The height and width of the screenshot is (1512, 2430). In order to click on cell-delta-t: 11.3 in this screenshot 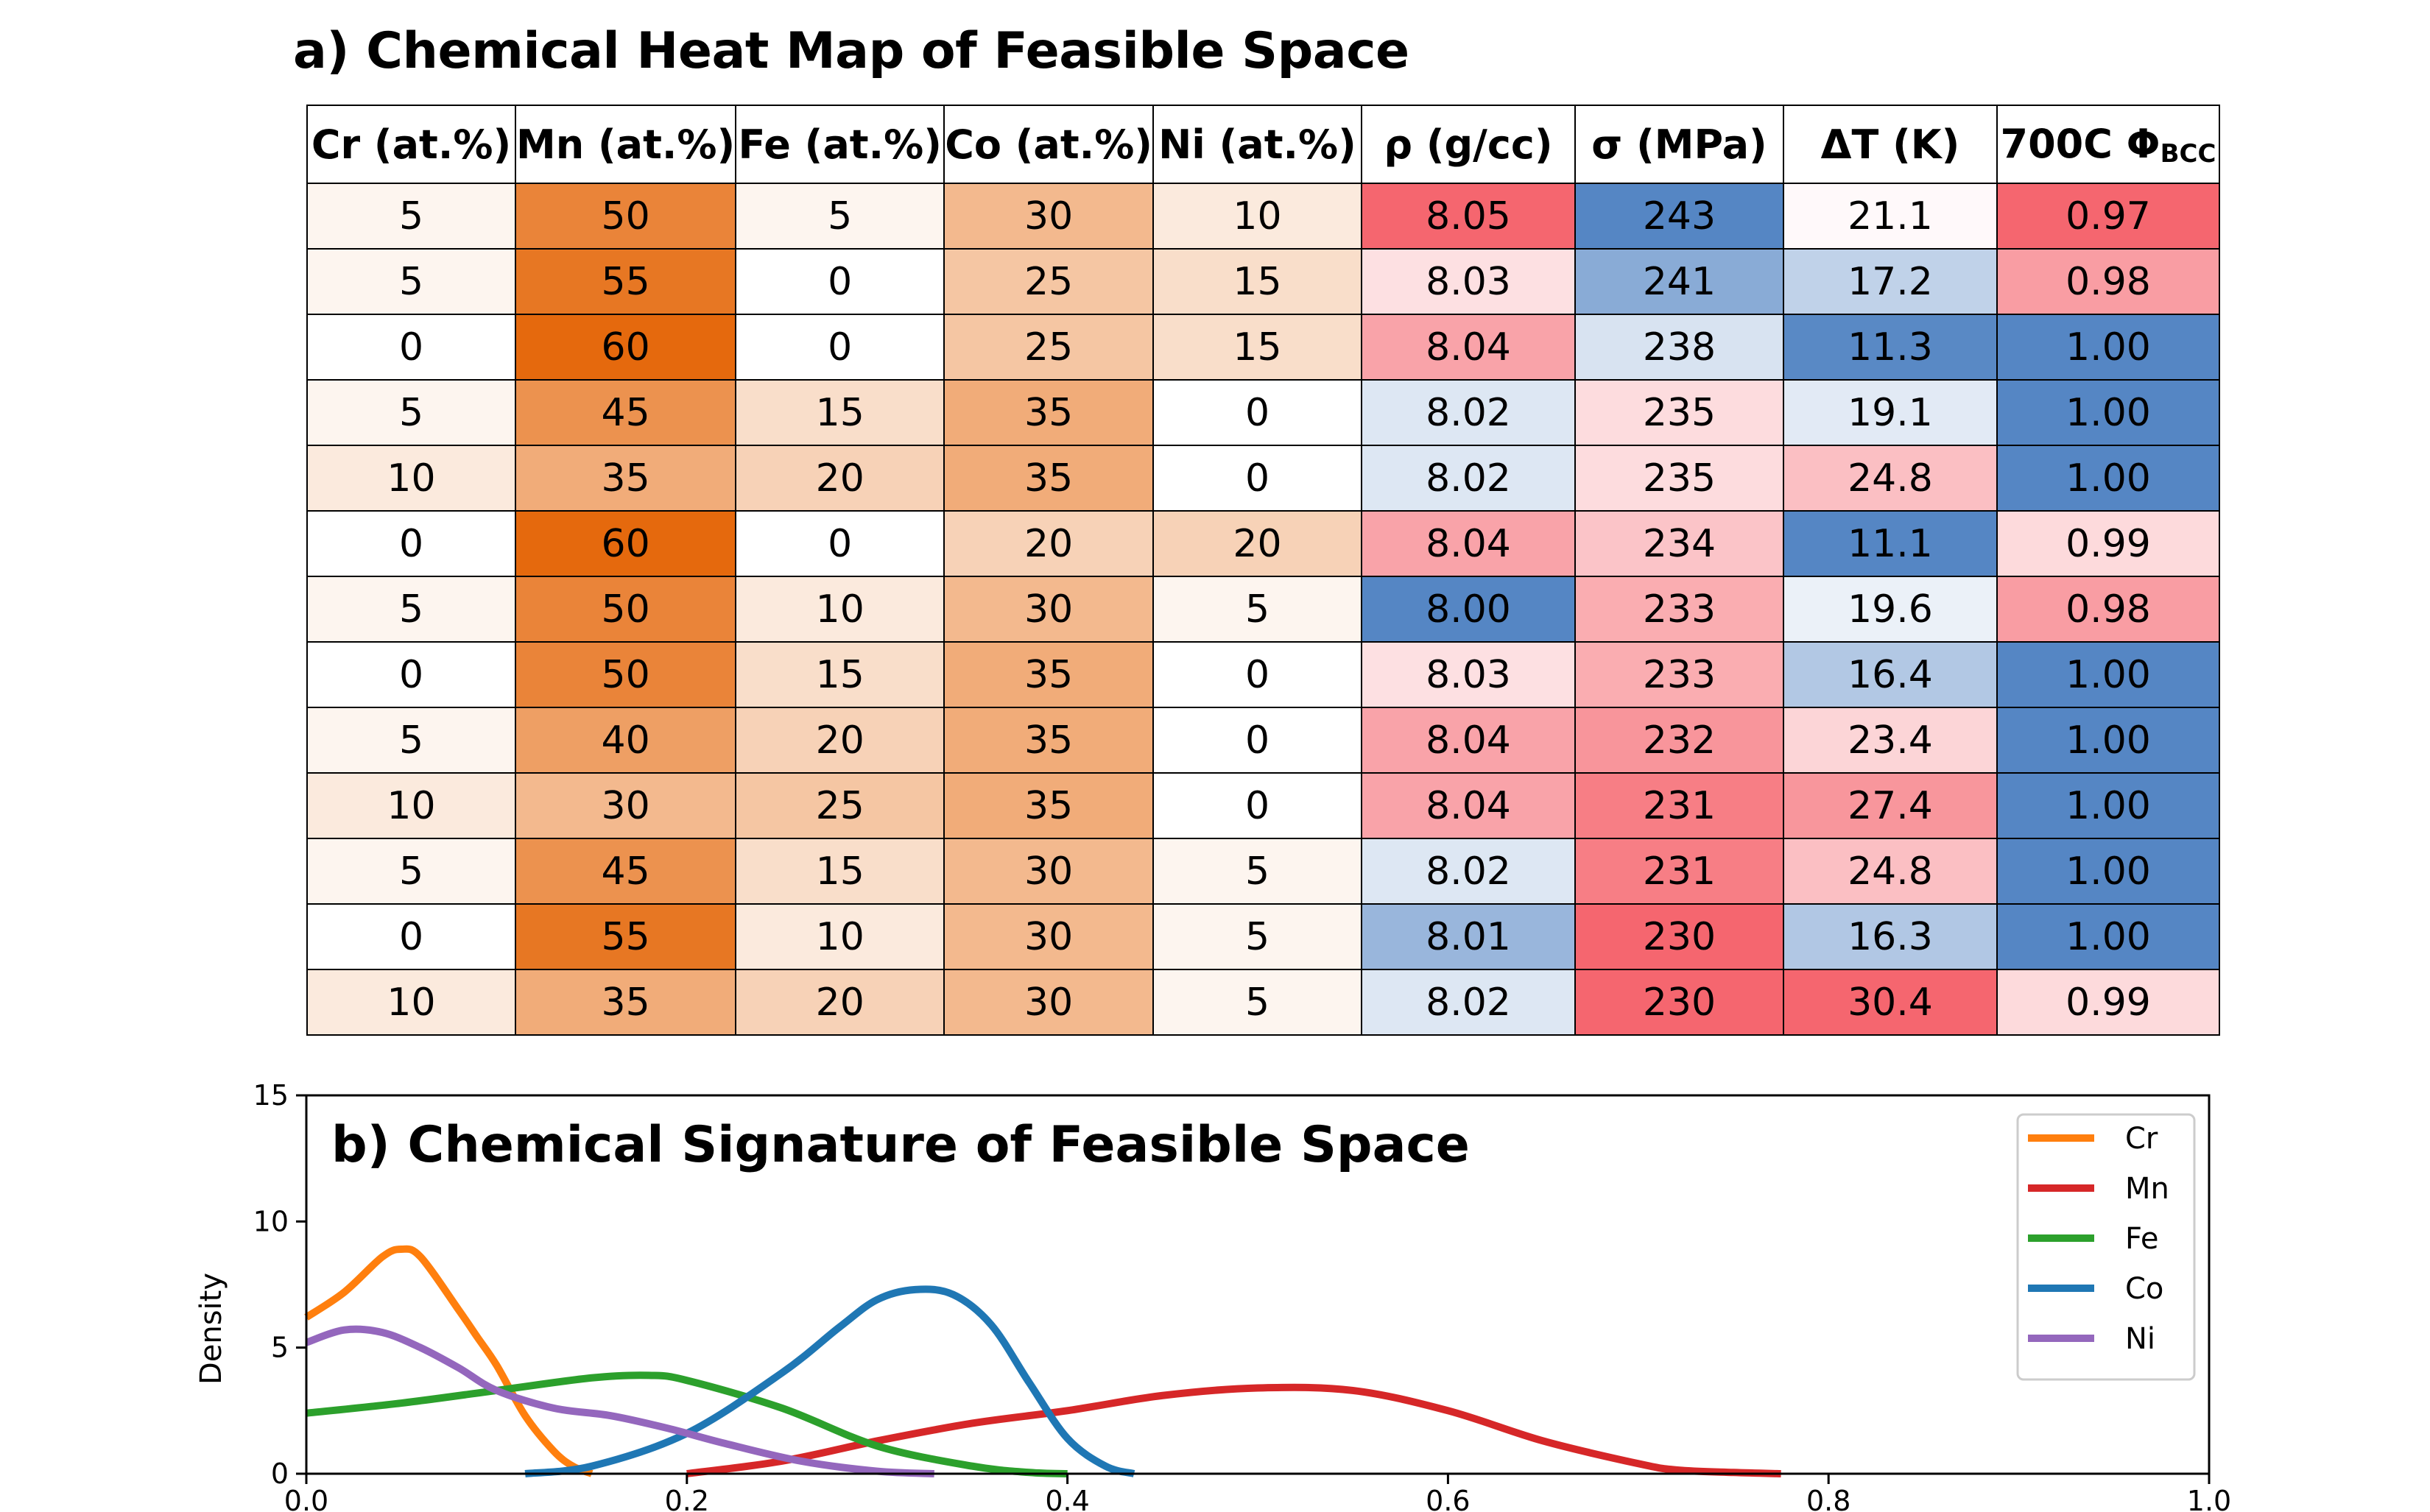, I will do `click(1890, 347)`.